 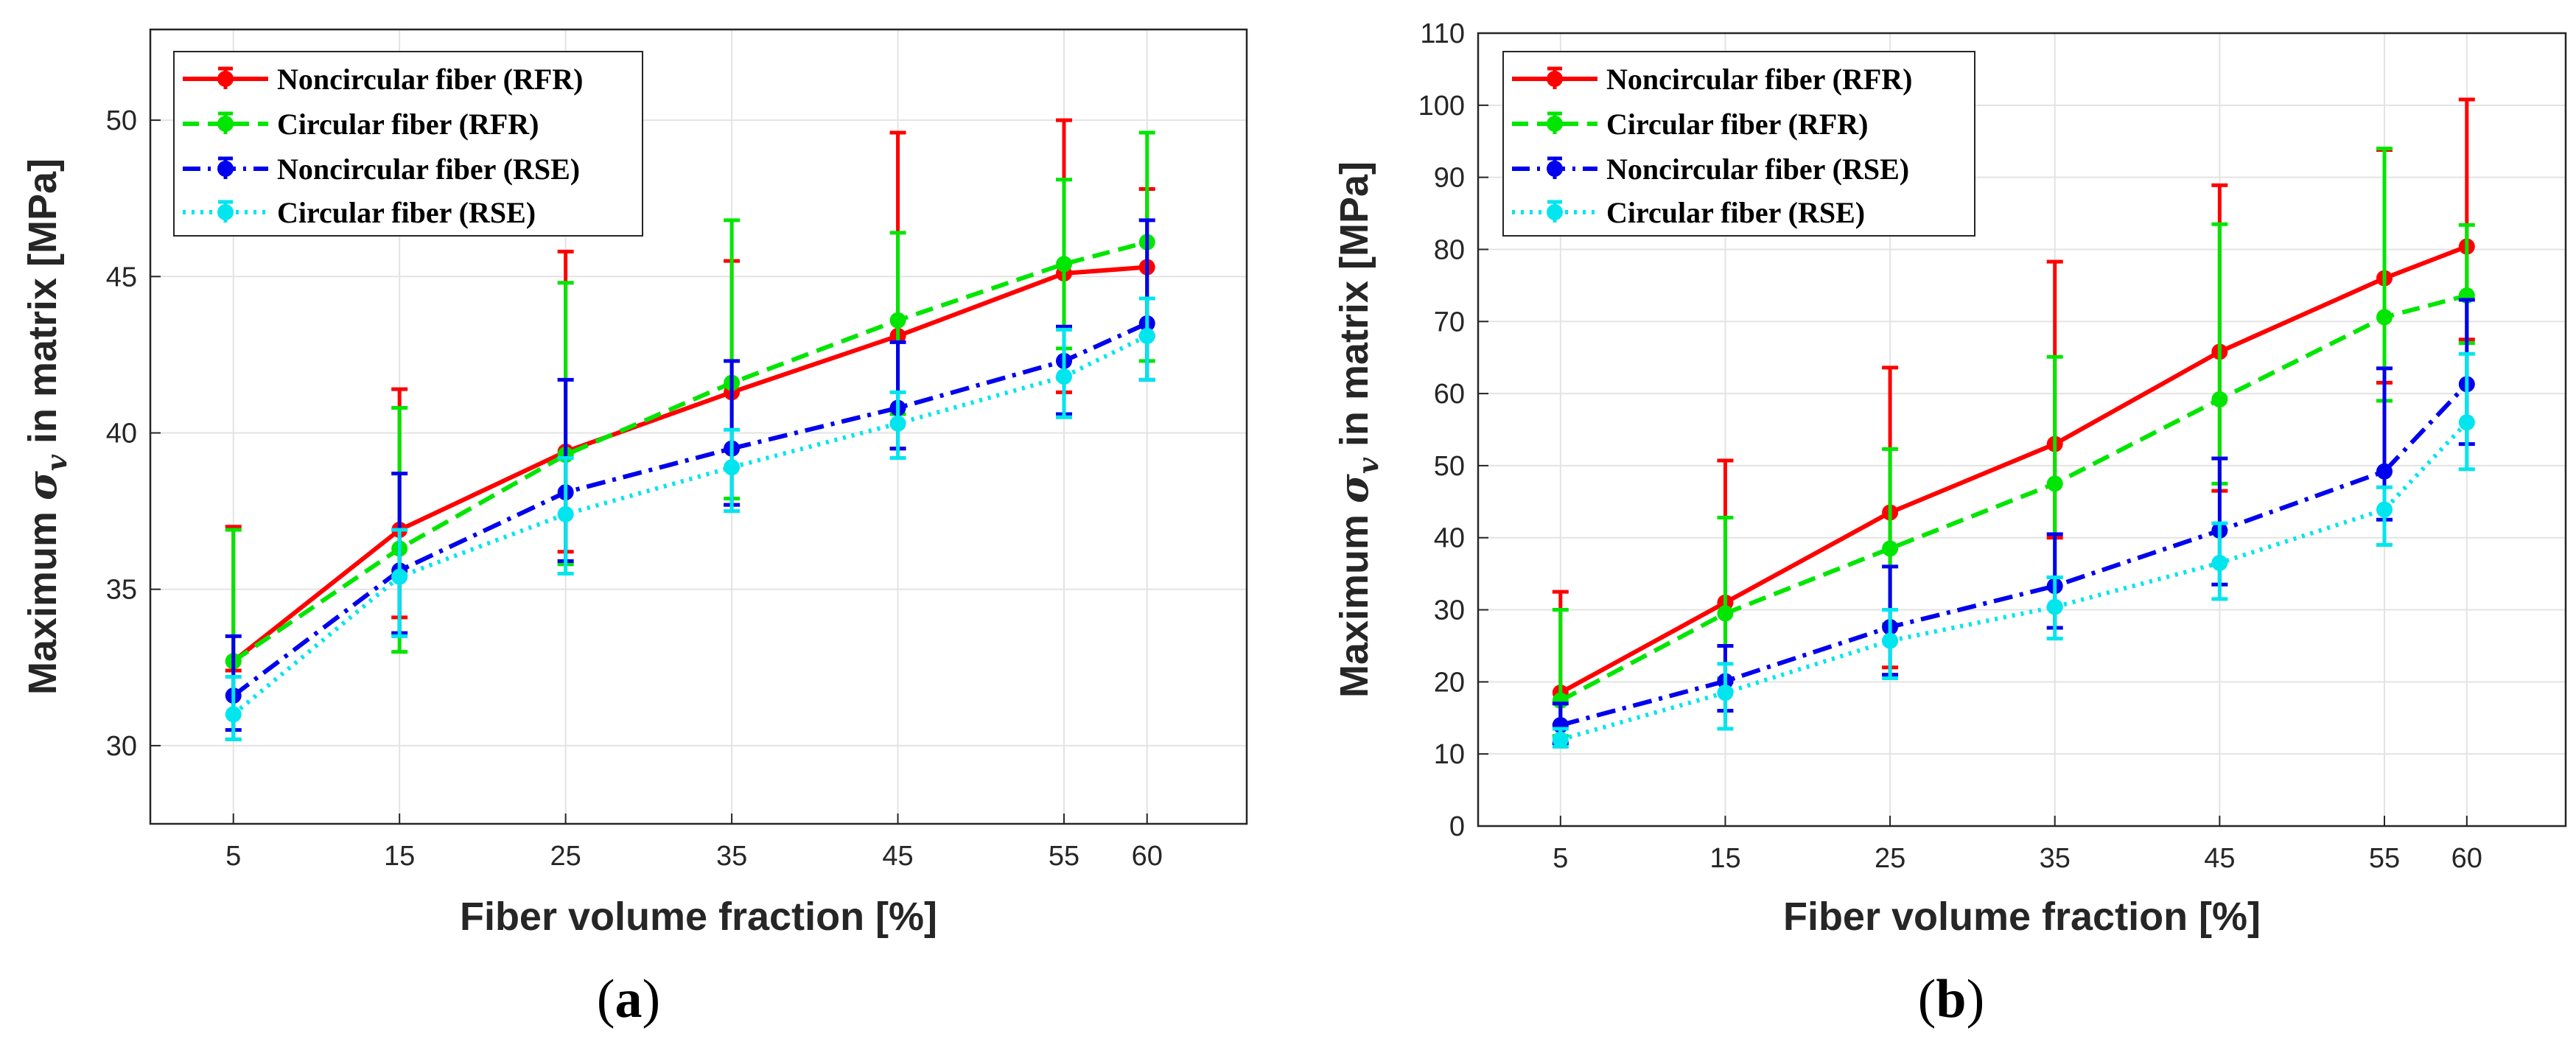 I want to click on panel-label-a-letter: a, so click(x=629, y=999).